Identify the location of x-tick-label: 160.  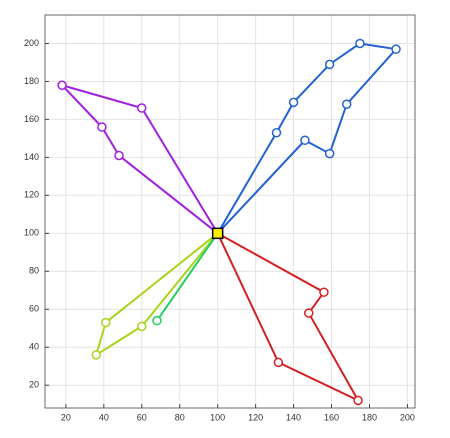
(331, 417).